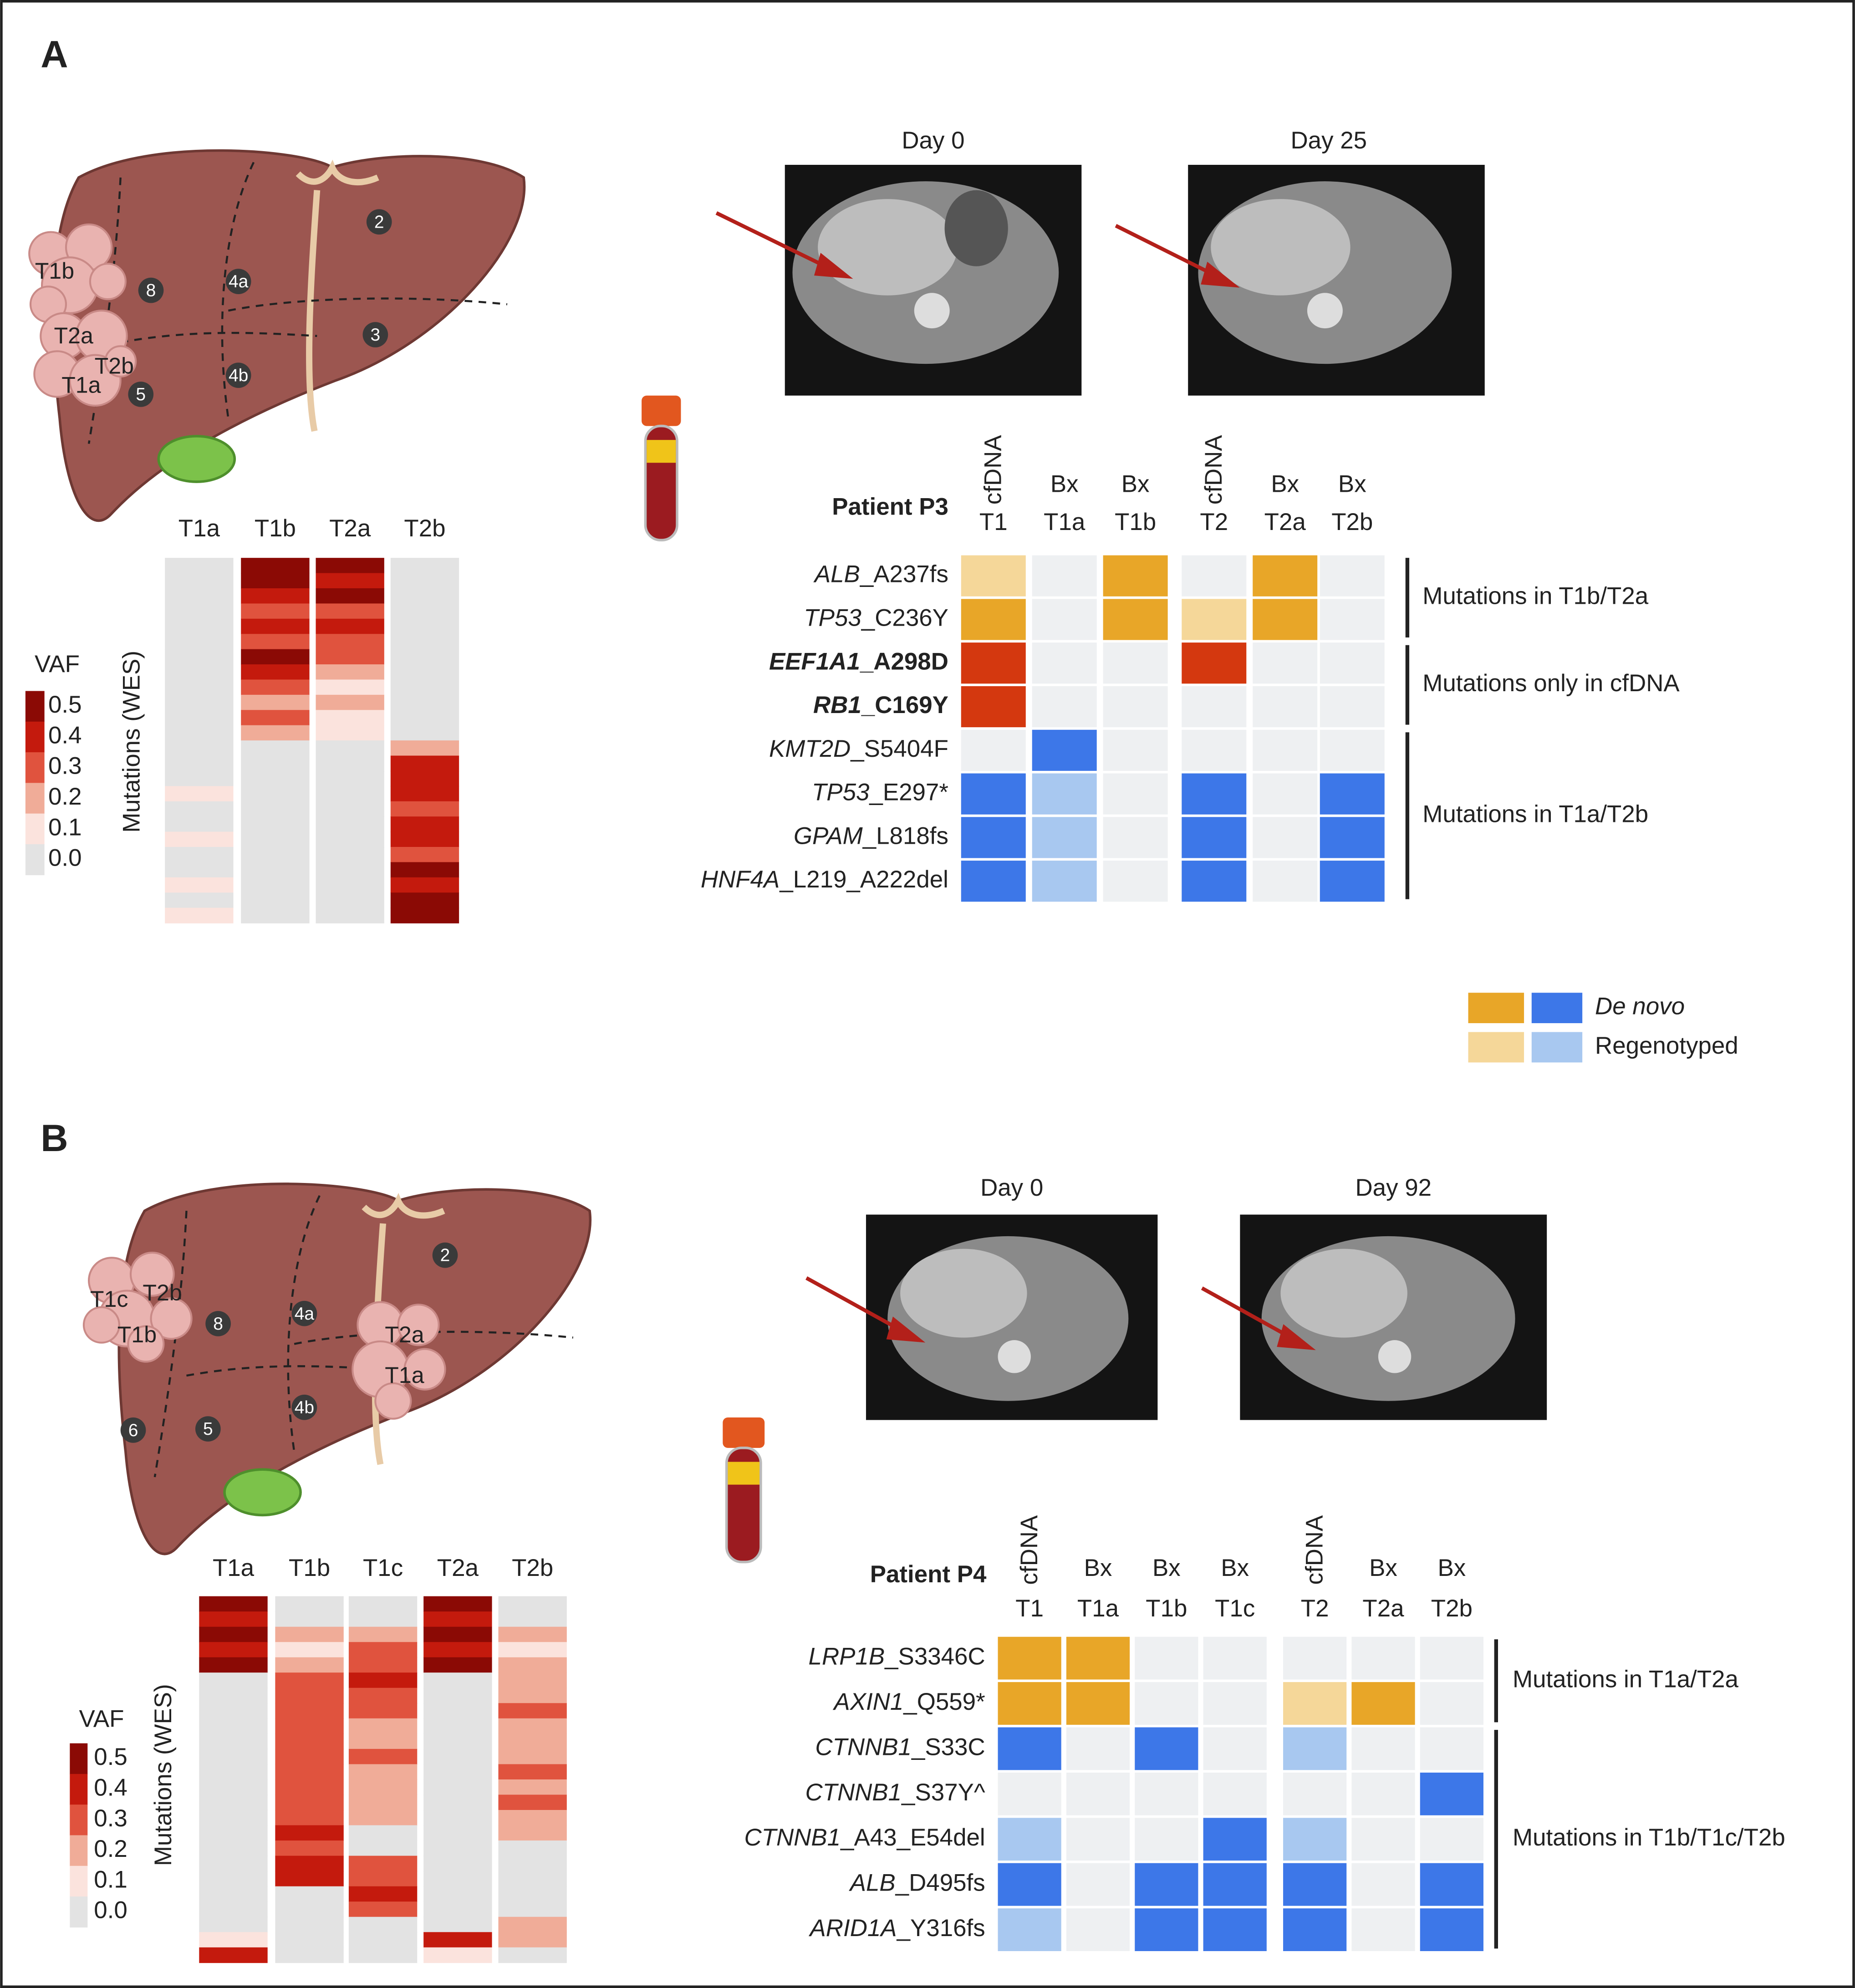 This screenshot has width=1855, height=1988. Describe the element at coordinates (1535, 596) in the screenshot. I see `group-label: Mutations in T1b/T2a` at that location.